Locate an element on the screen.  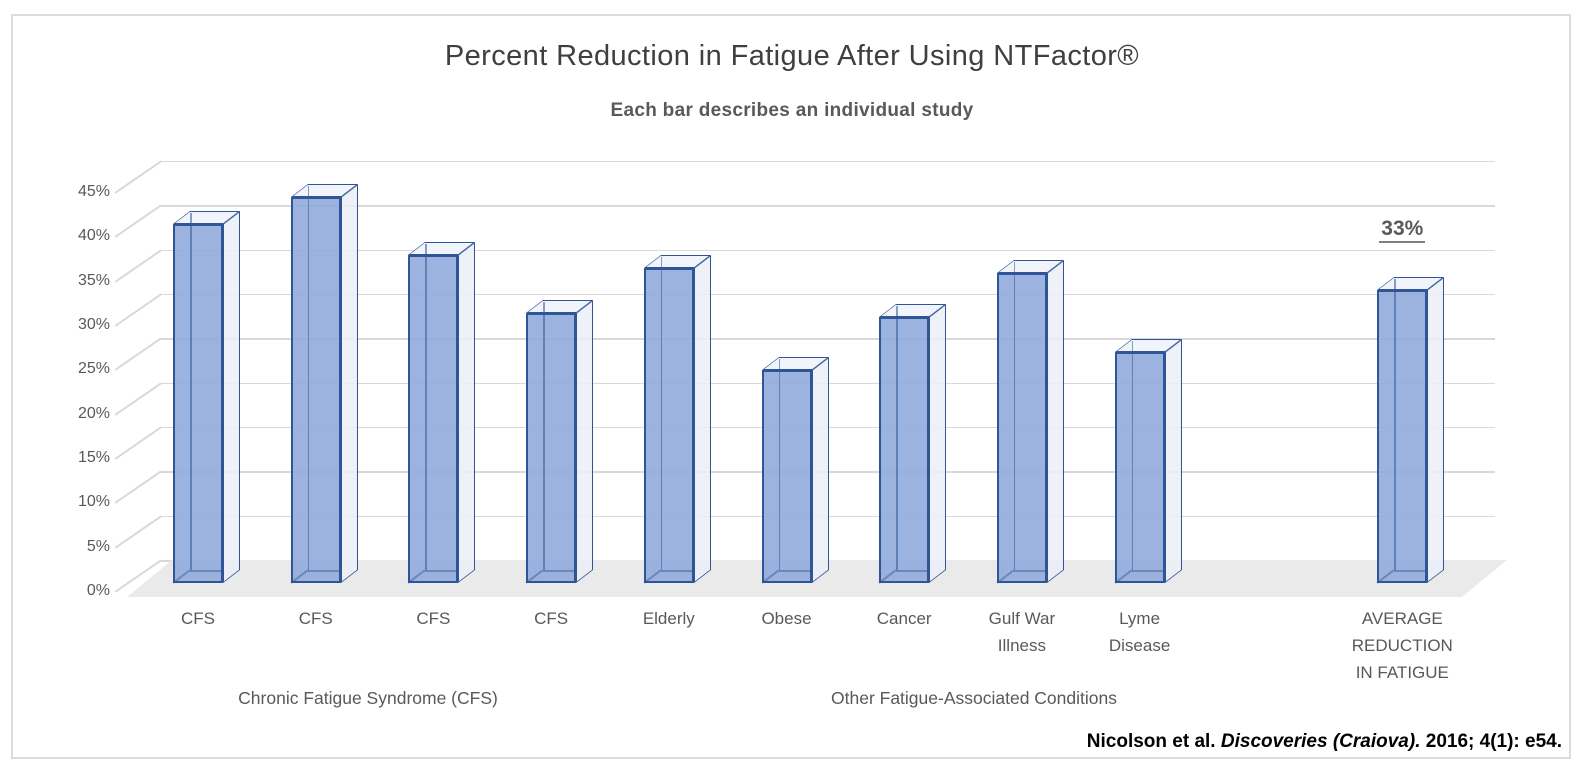
axis-group-label: Chronic Fatigue Syndrome (CFS) is located at coordinates (368, 698).